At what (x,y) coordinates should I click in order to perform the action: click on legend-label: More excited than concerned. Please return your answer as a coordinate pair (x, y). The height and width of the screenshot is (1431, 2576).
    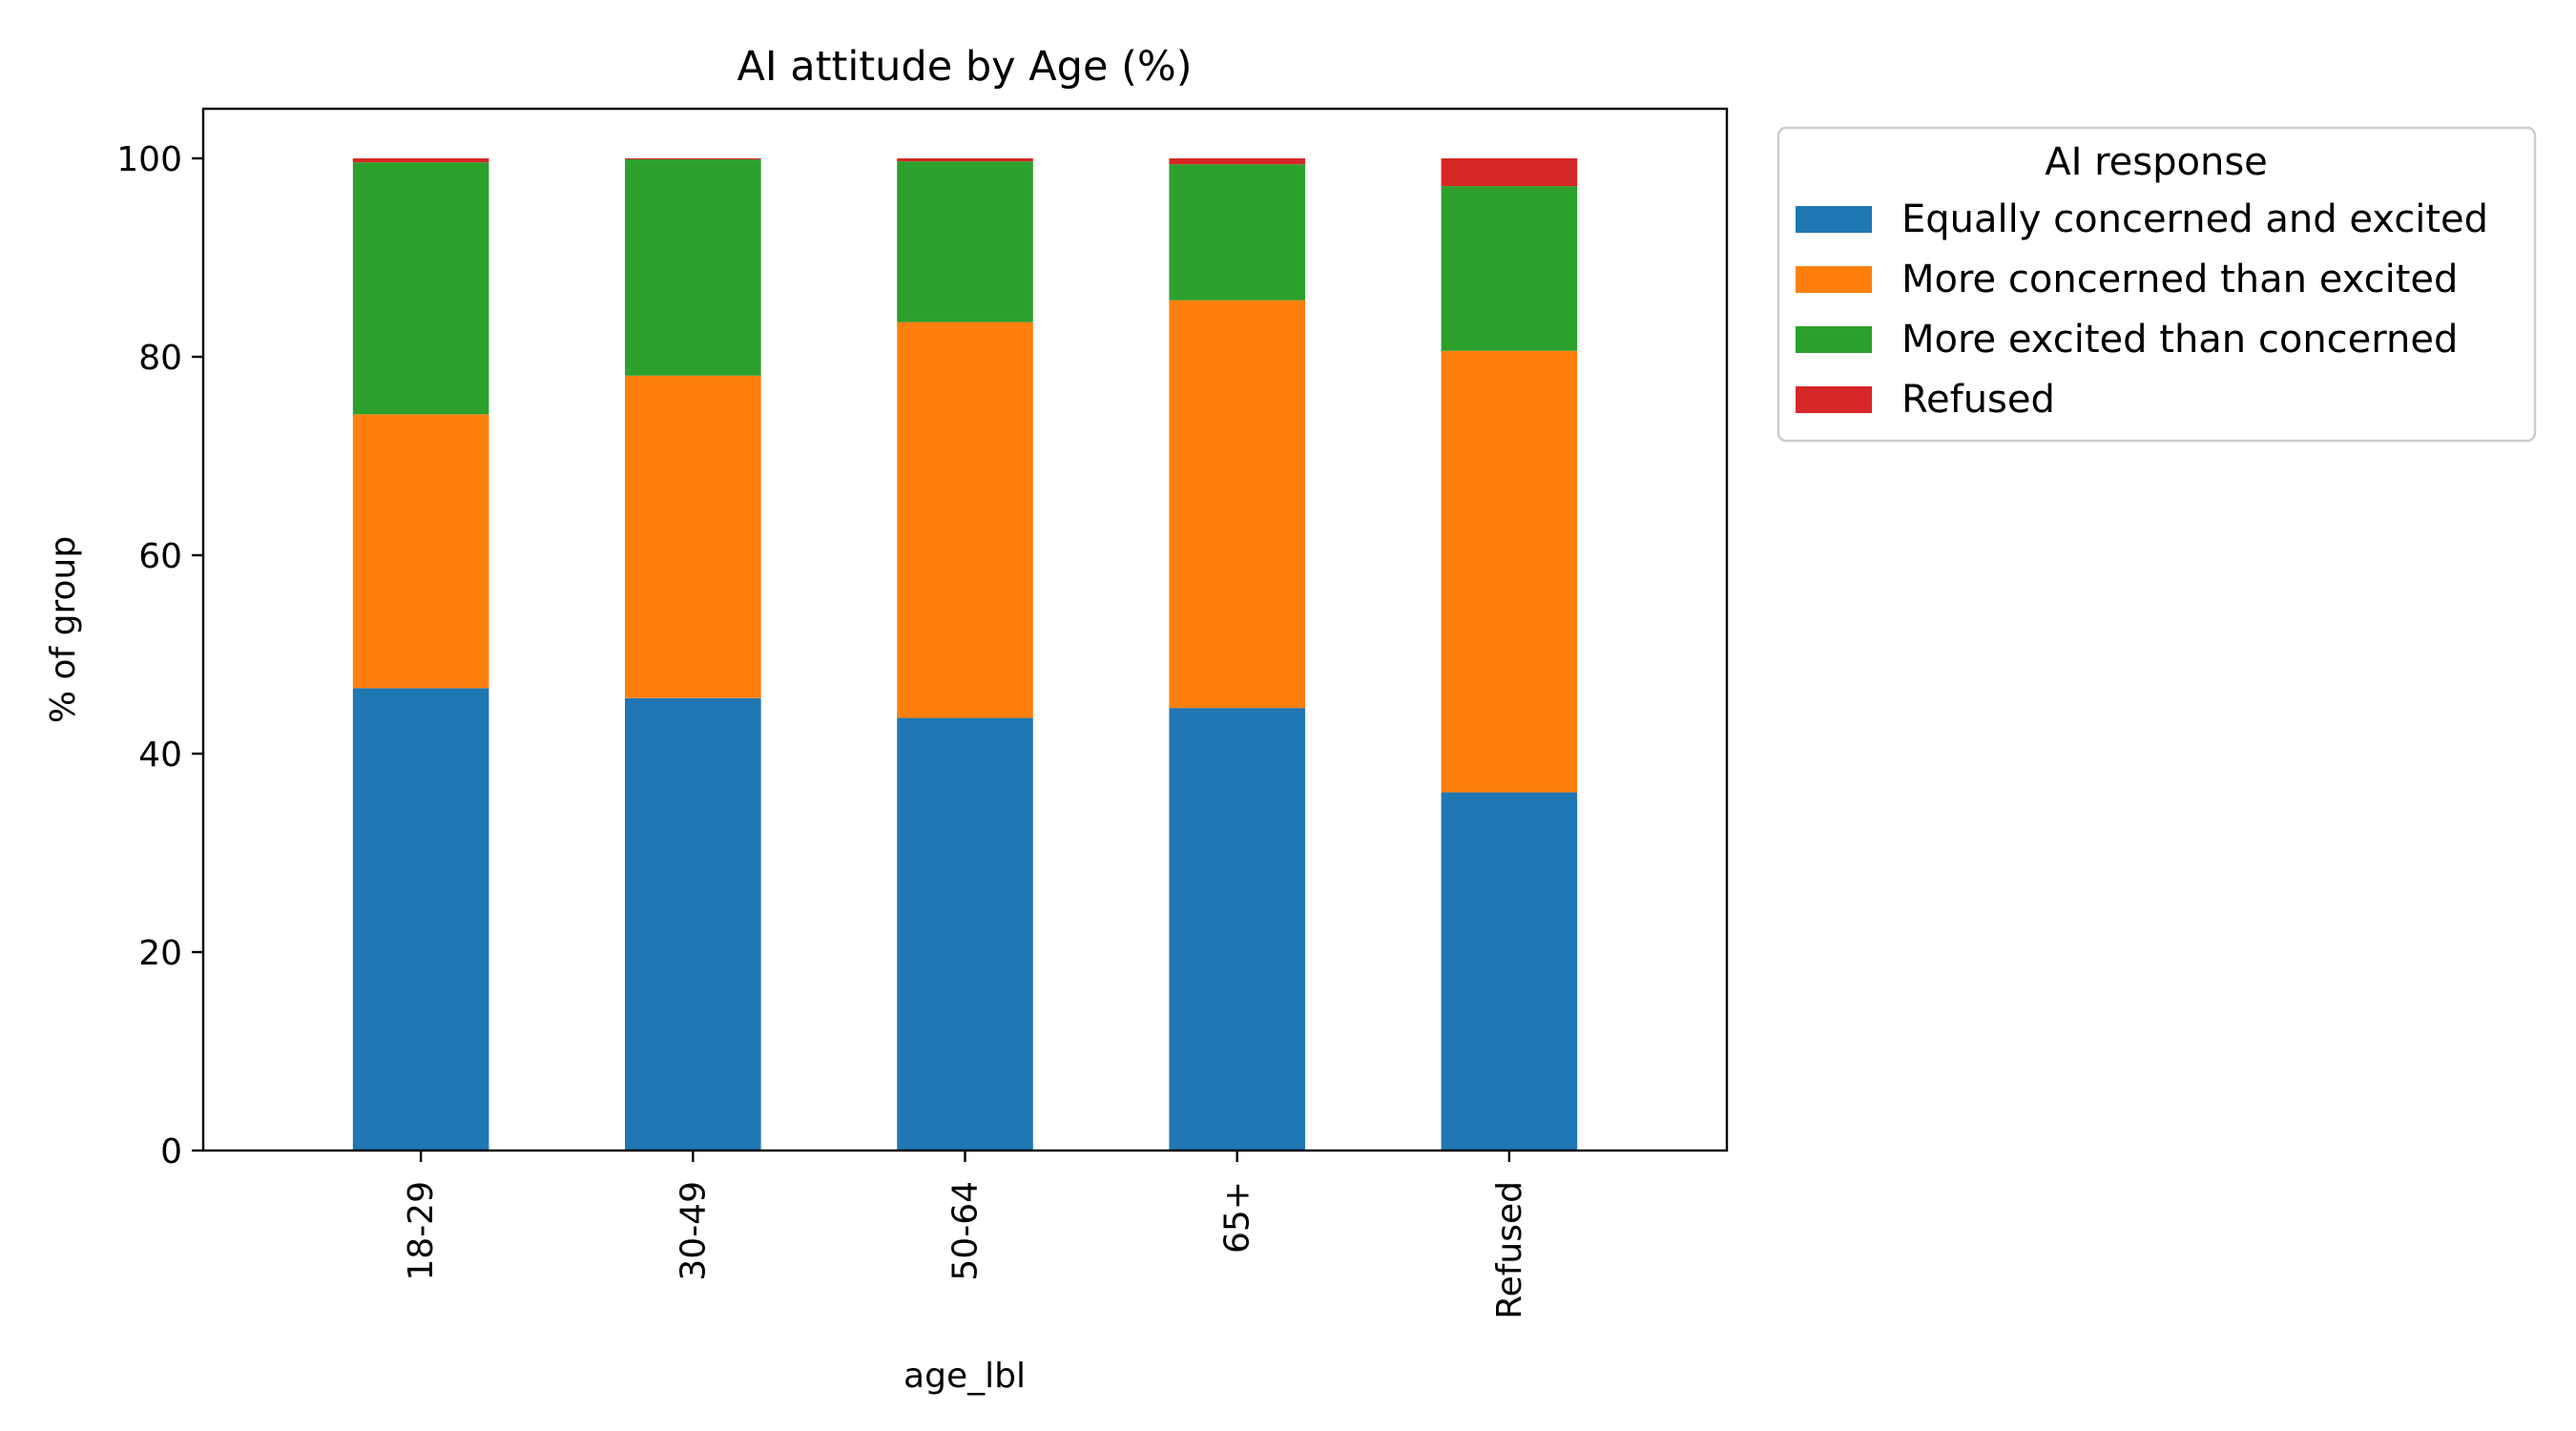
    Looking at the image, I should click on (2179, 340).